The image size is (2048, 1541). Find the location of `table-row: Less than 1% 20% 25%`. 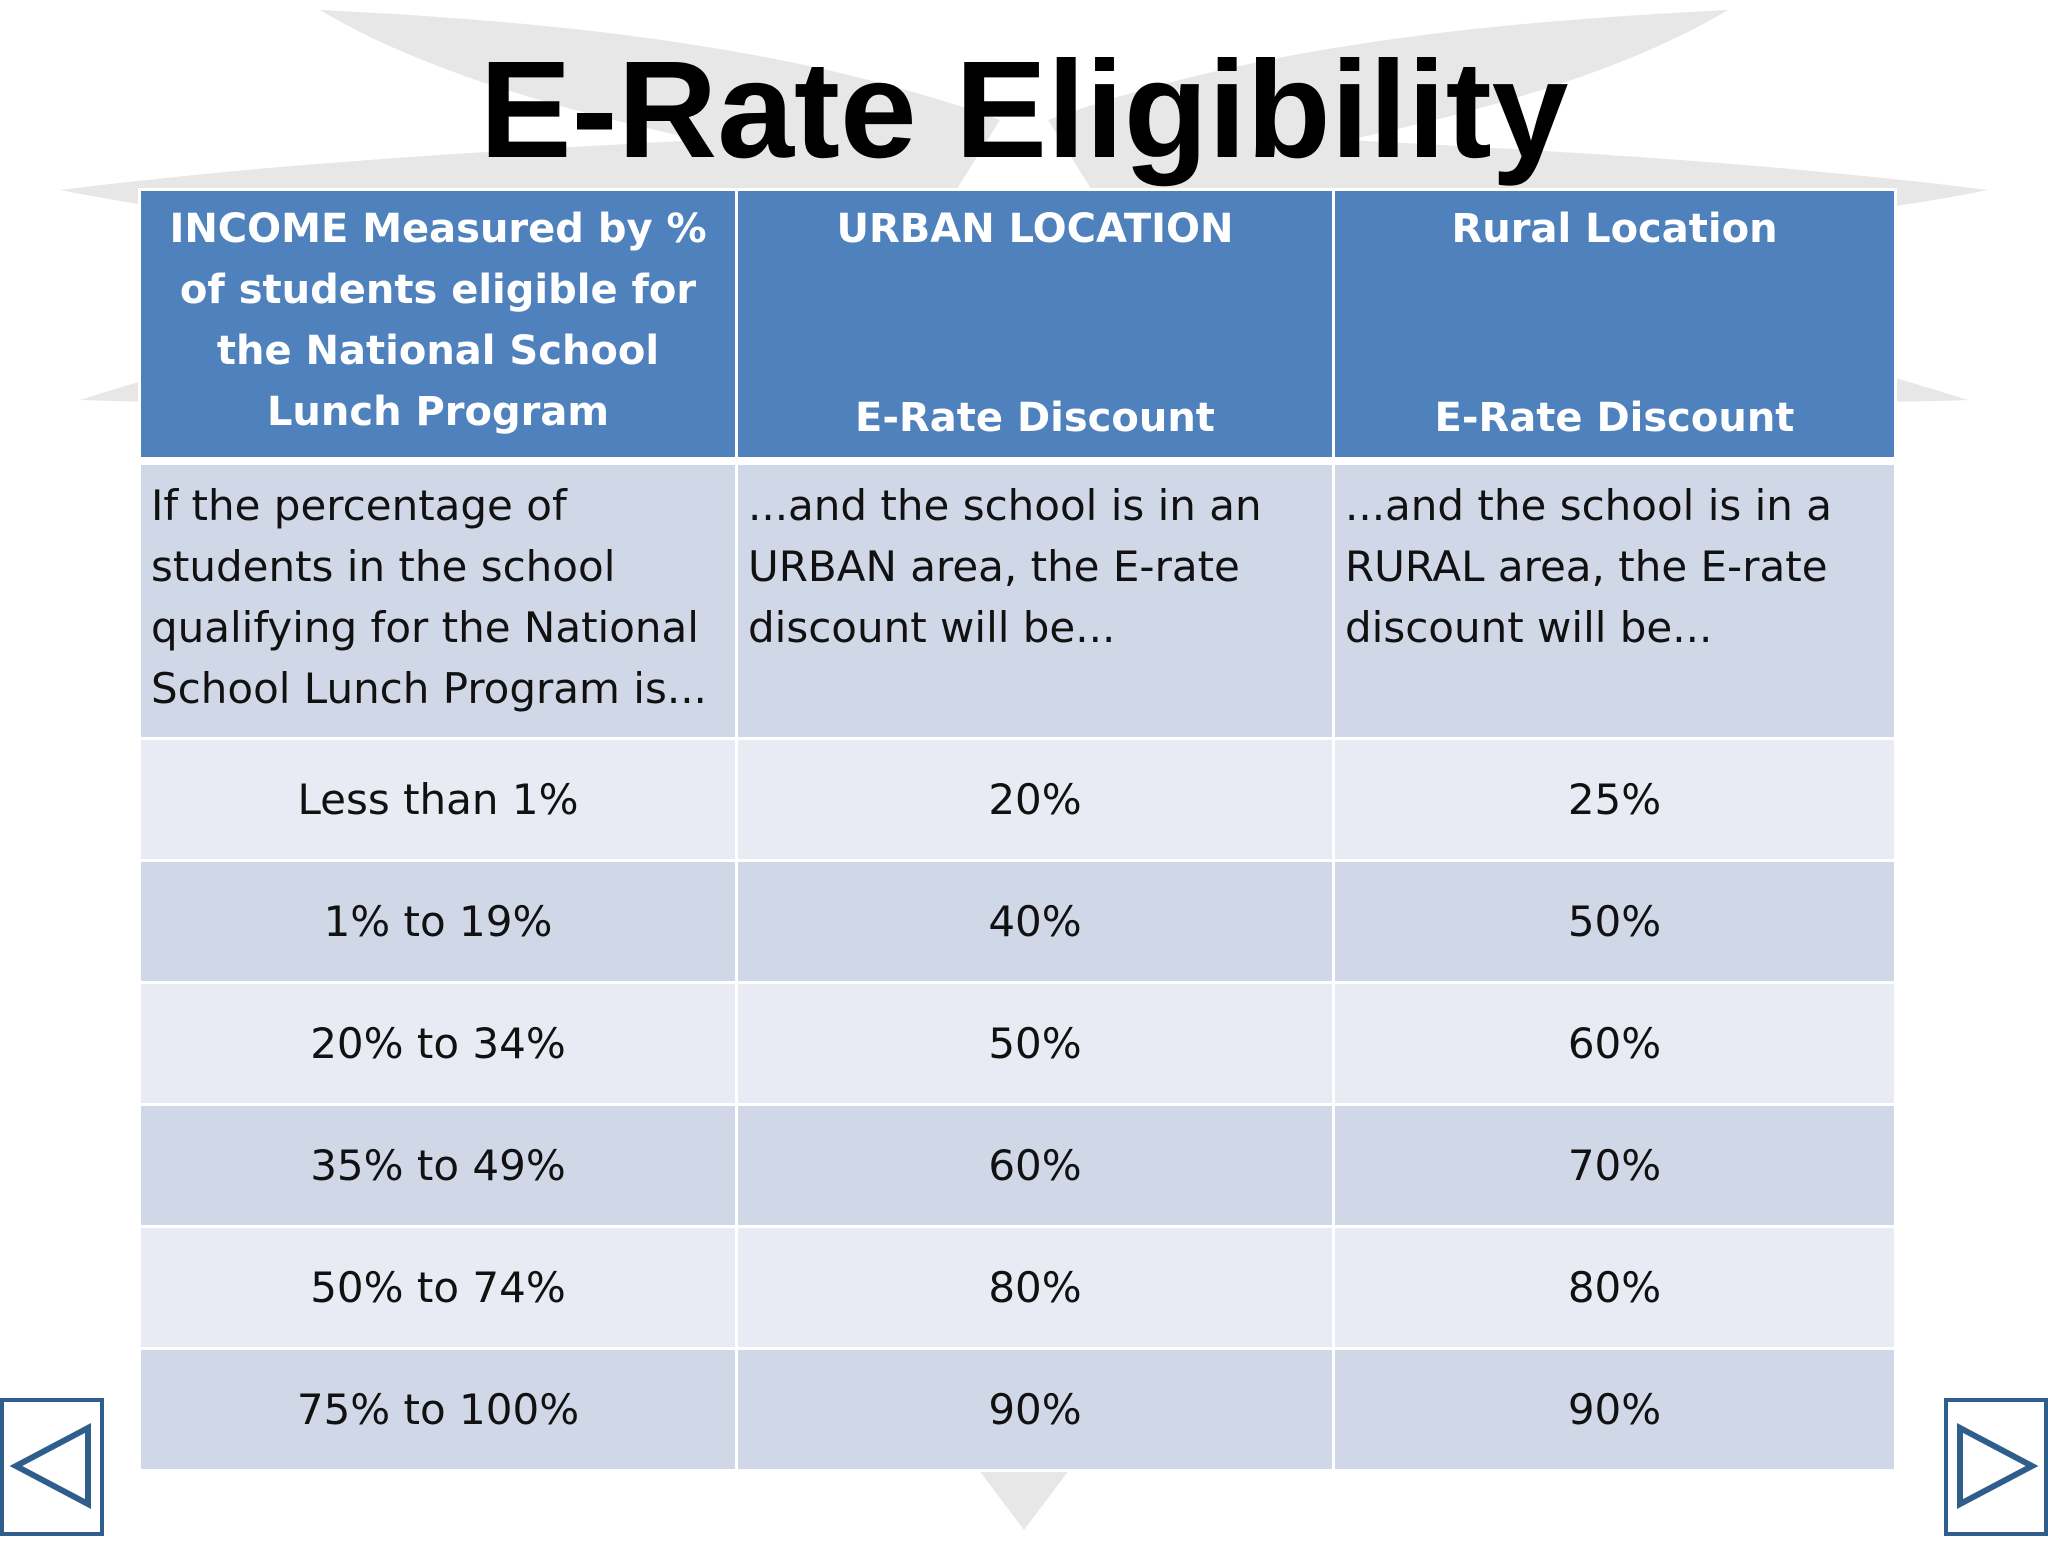

table-row: Less than 1% 20% 25% is located at coordinates (1017, 799).